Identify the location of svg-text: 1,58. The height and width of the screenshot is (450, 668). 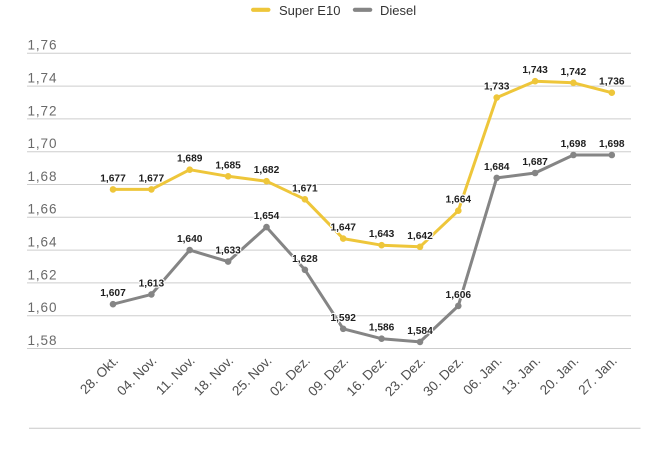
(43, 340).